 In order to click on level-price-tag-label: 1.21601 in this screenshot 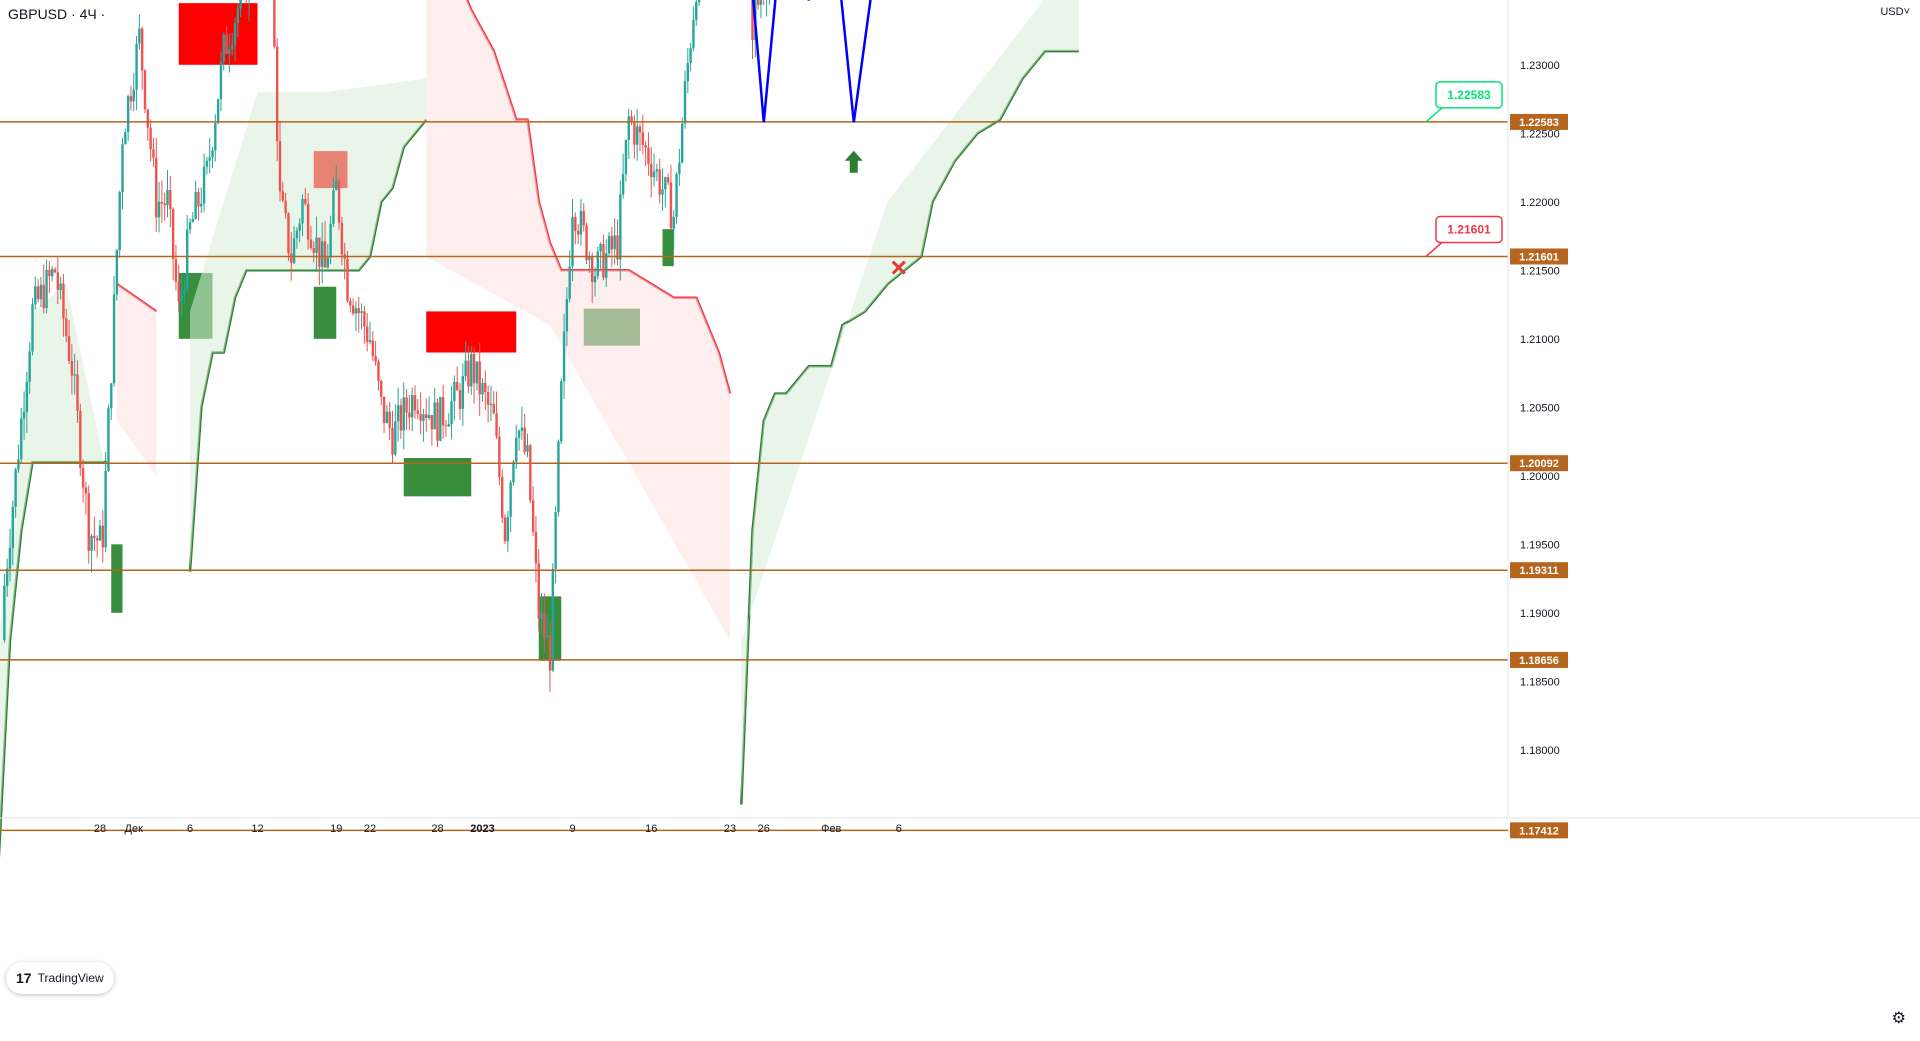, I will do `click(1539, 257)`.